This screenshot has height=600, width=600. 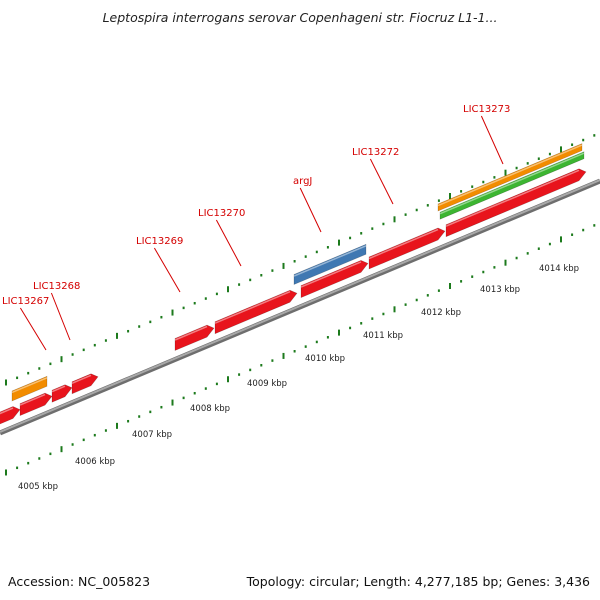 What do you see at coordinates (25, 301) in the screenshot?
I see `gene-label: LIC13267` at bounding box center [25, 301].